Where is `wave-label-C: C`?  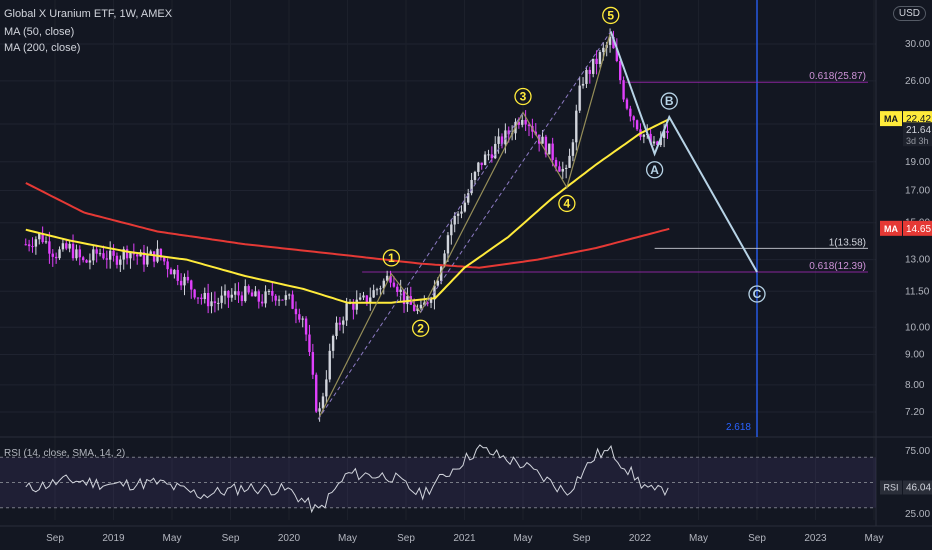
wave-label-C: C is located at coordinates (757, 294).